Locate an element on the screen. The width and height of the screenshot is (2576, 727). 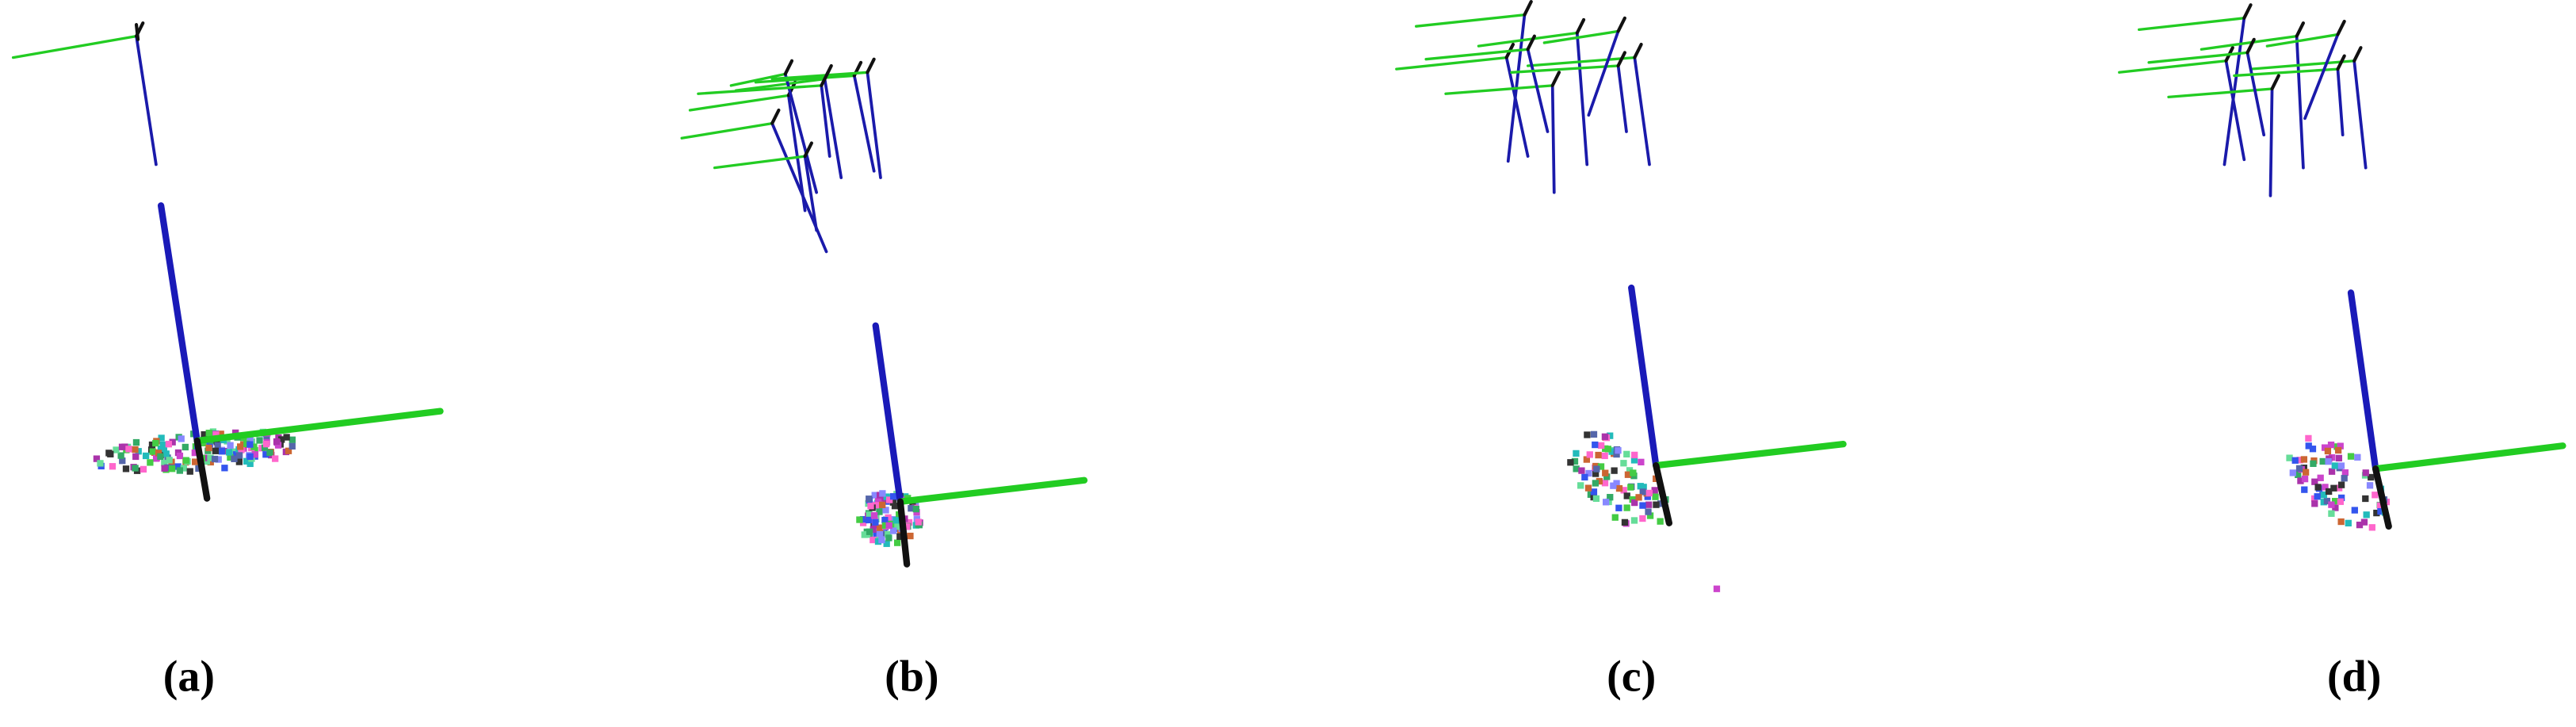
panel-label: (d) is located at coordinates (2354, 676).